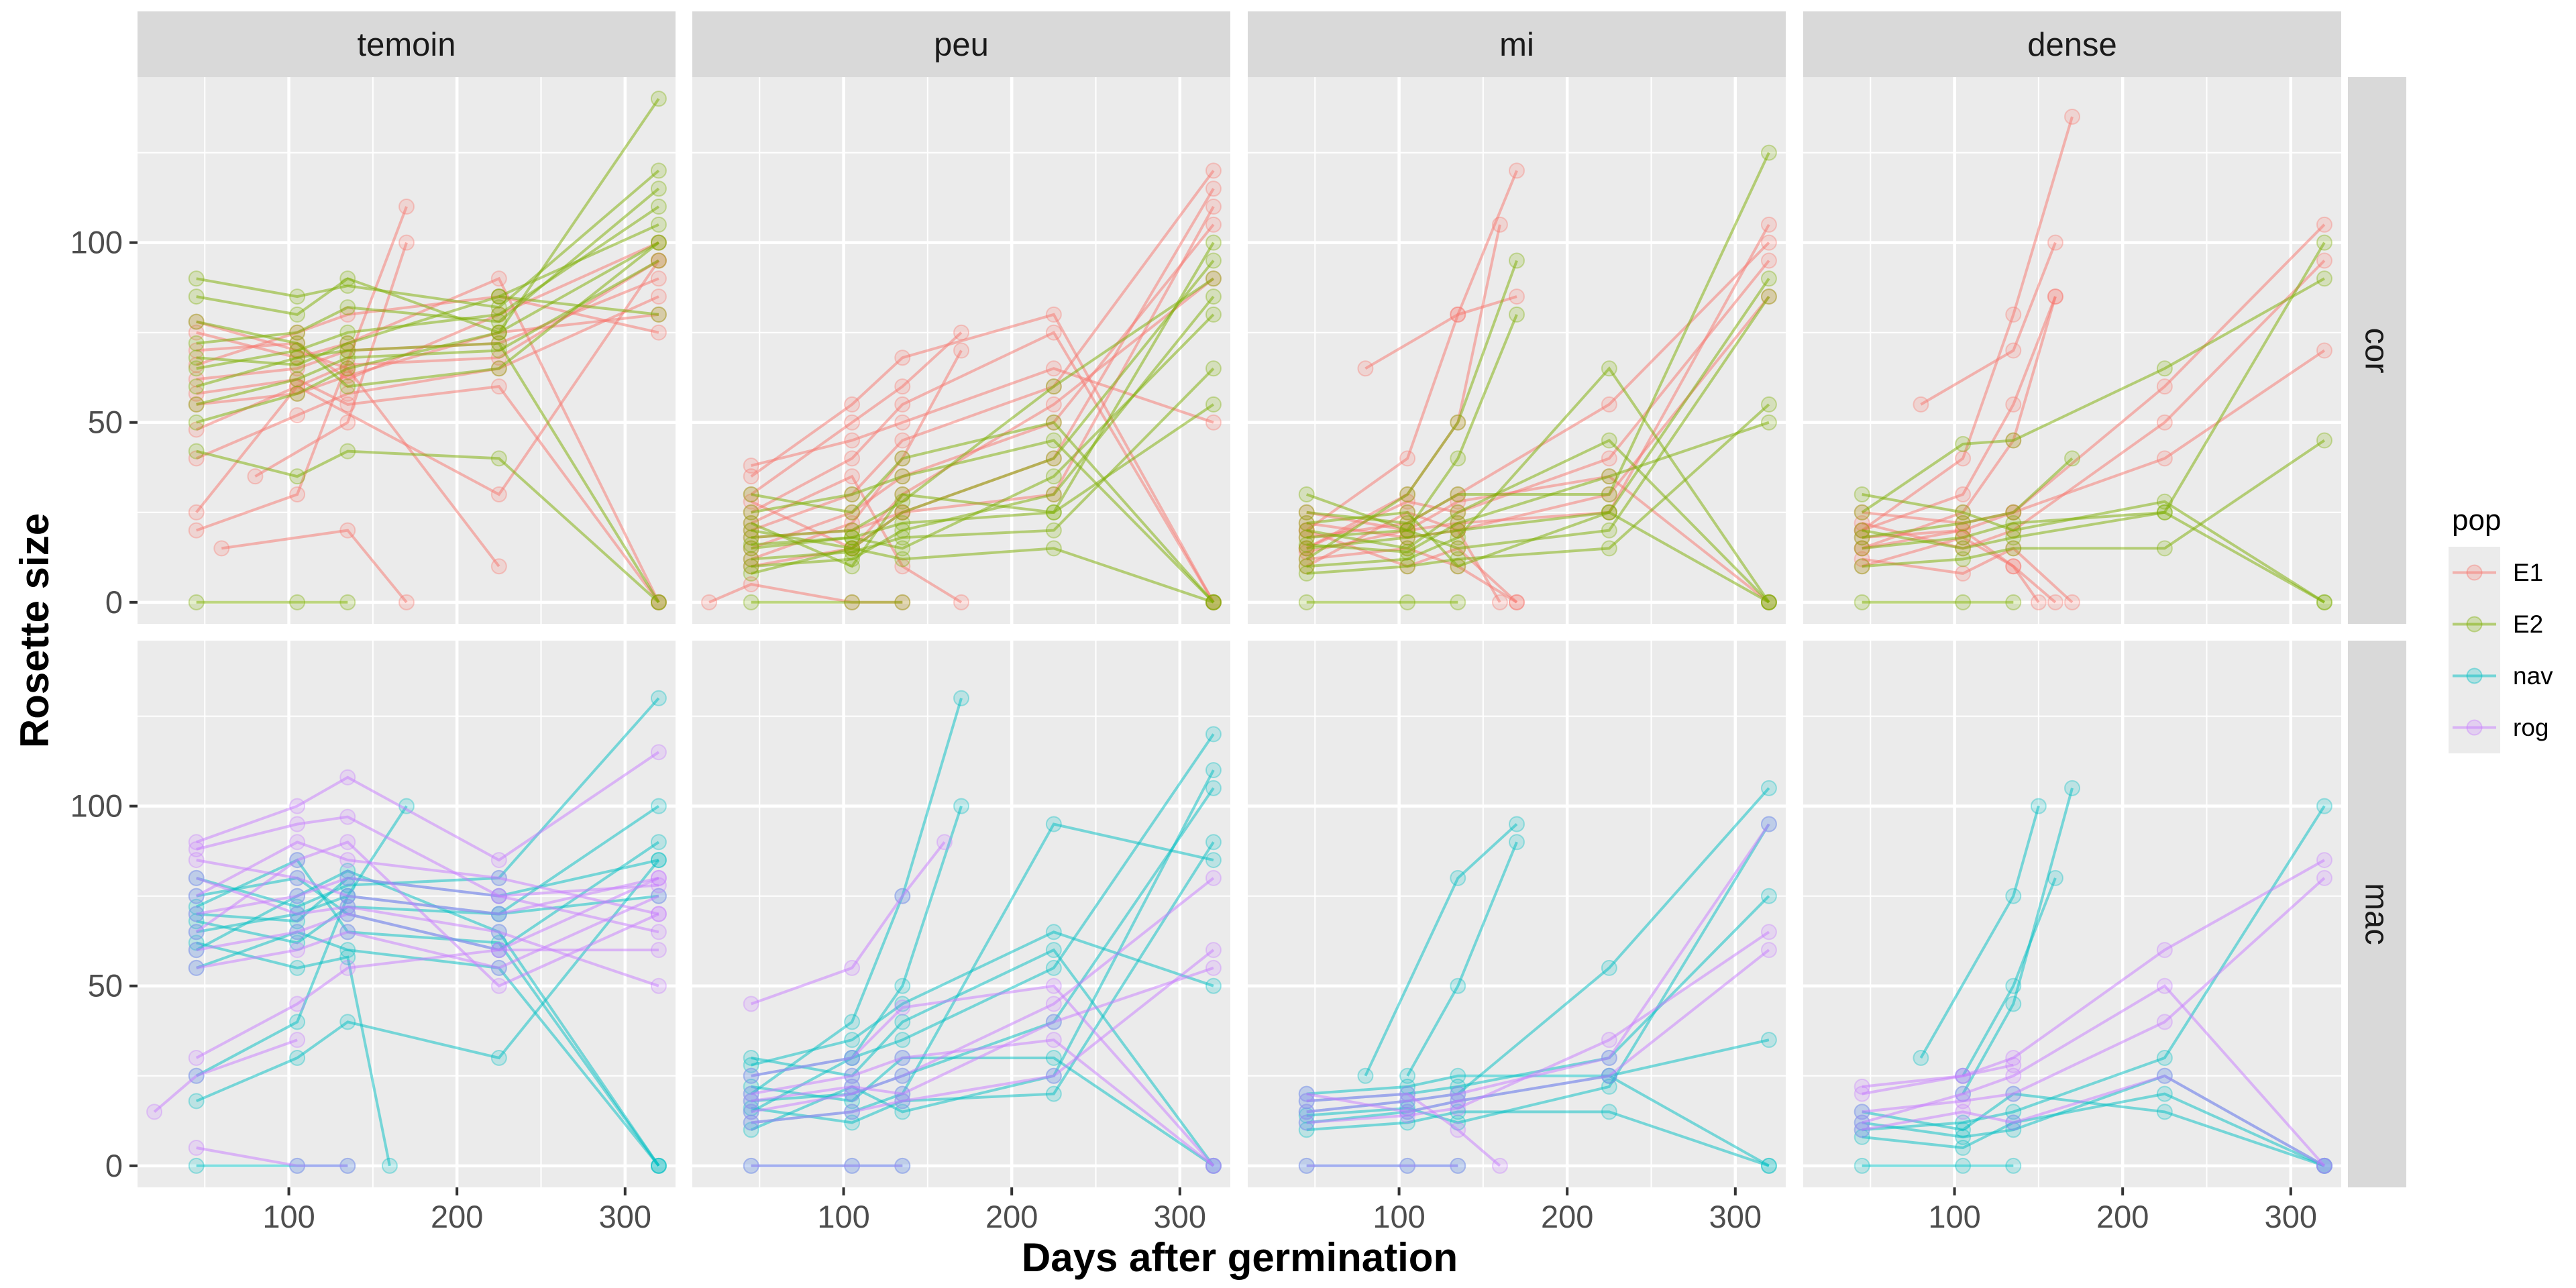 The width and height of the screenshot is (2576, 1288). I want to click on legend-entry-nav: nav, so click(2501, 676).